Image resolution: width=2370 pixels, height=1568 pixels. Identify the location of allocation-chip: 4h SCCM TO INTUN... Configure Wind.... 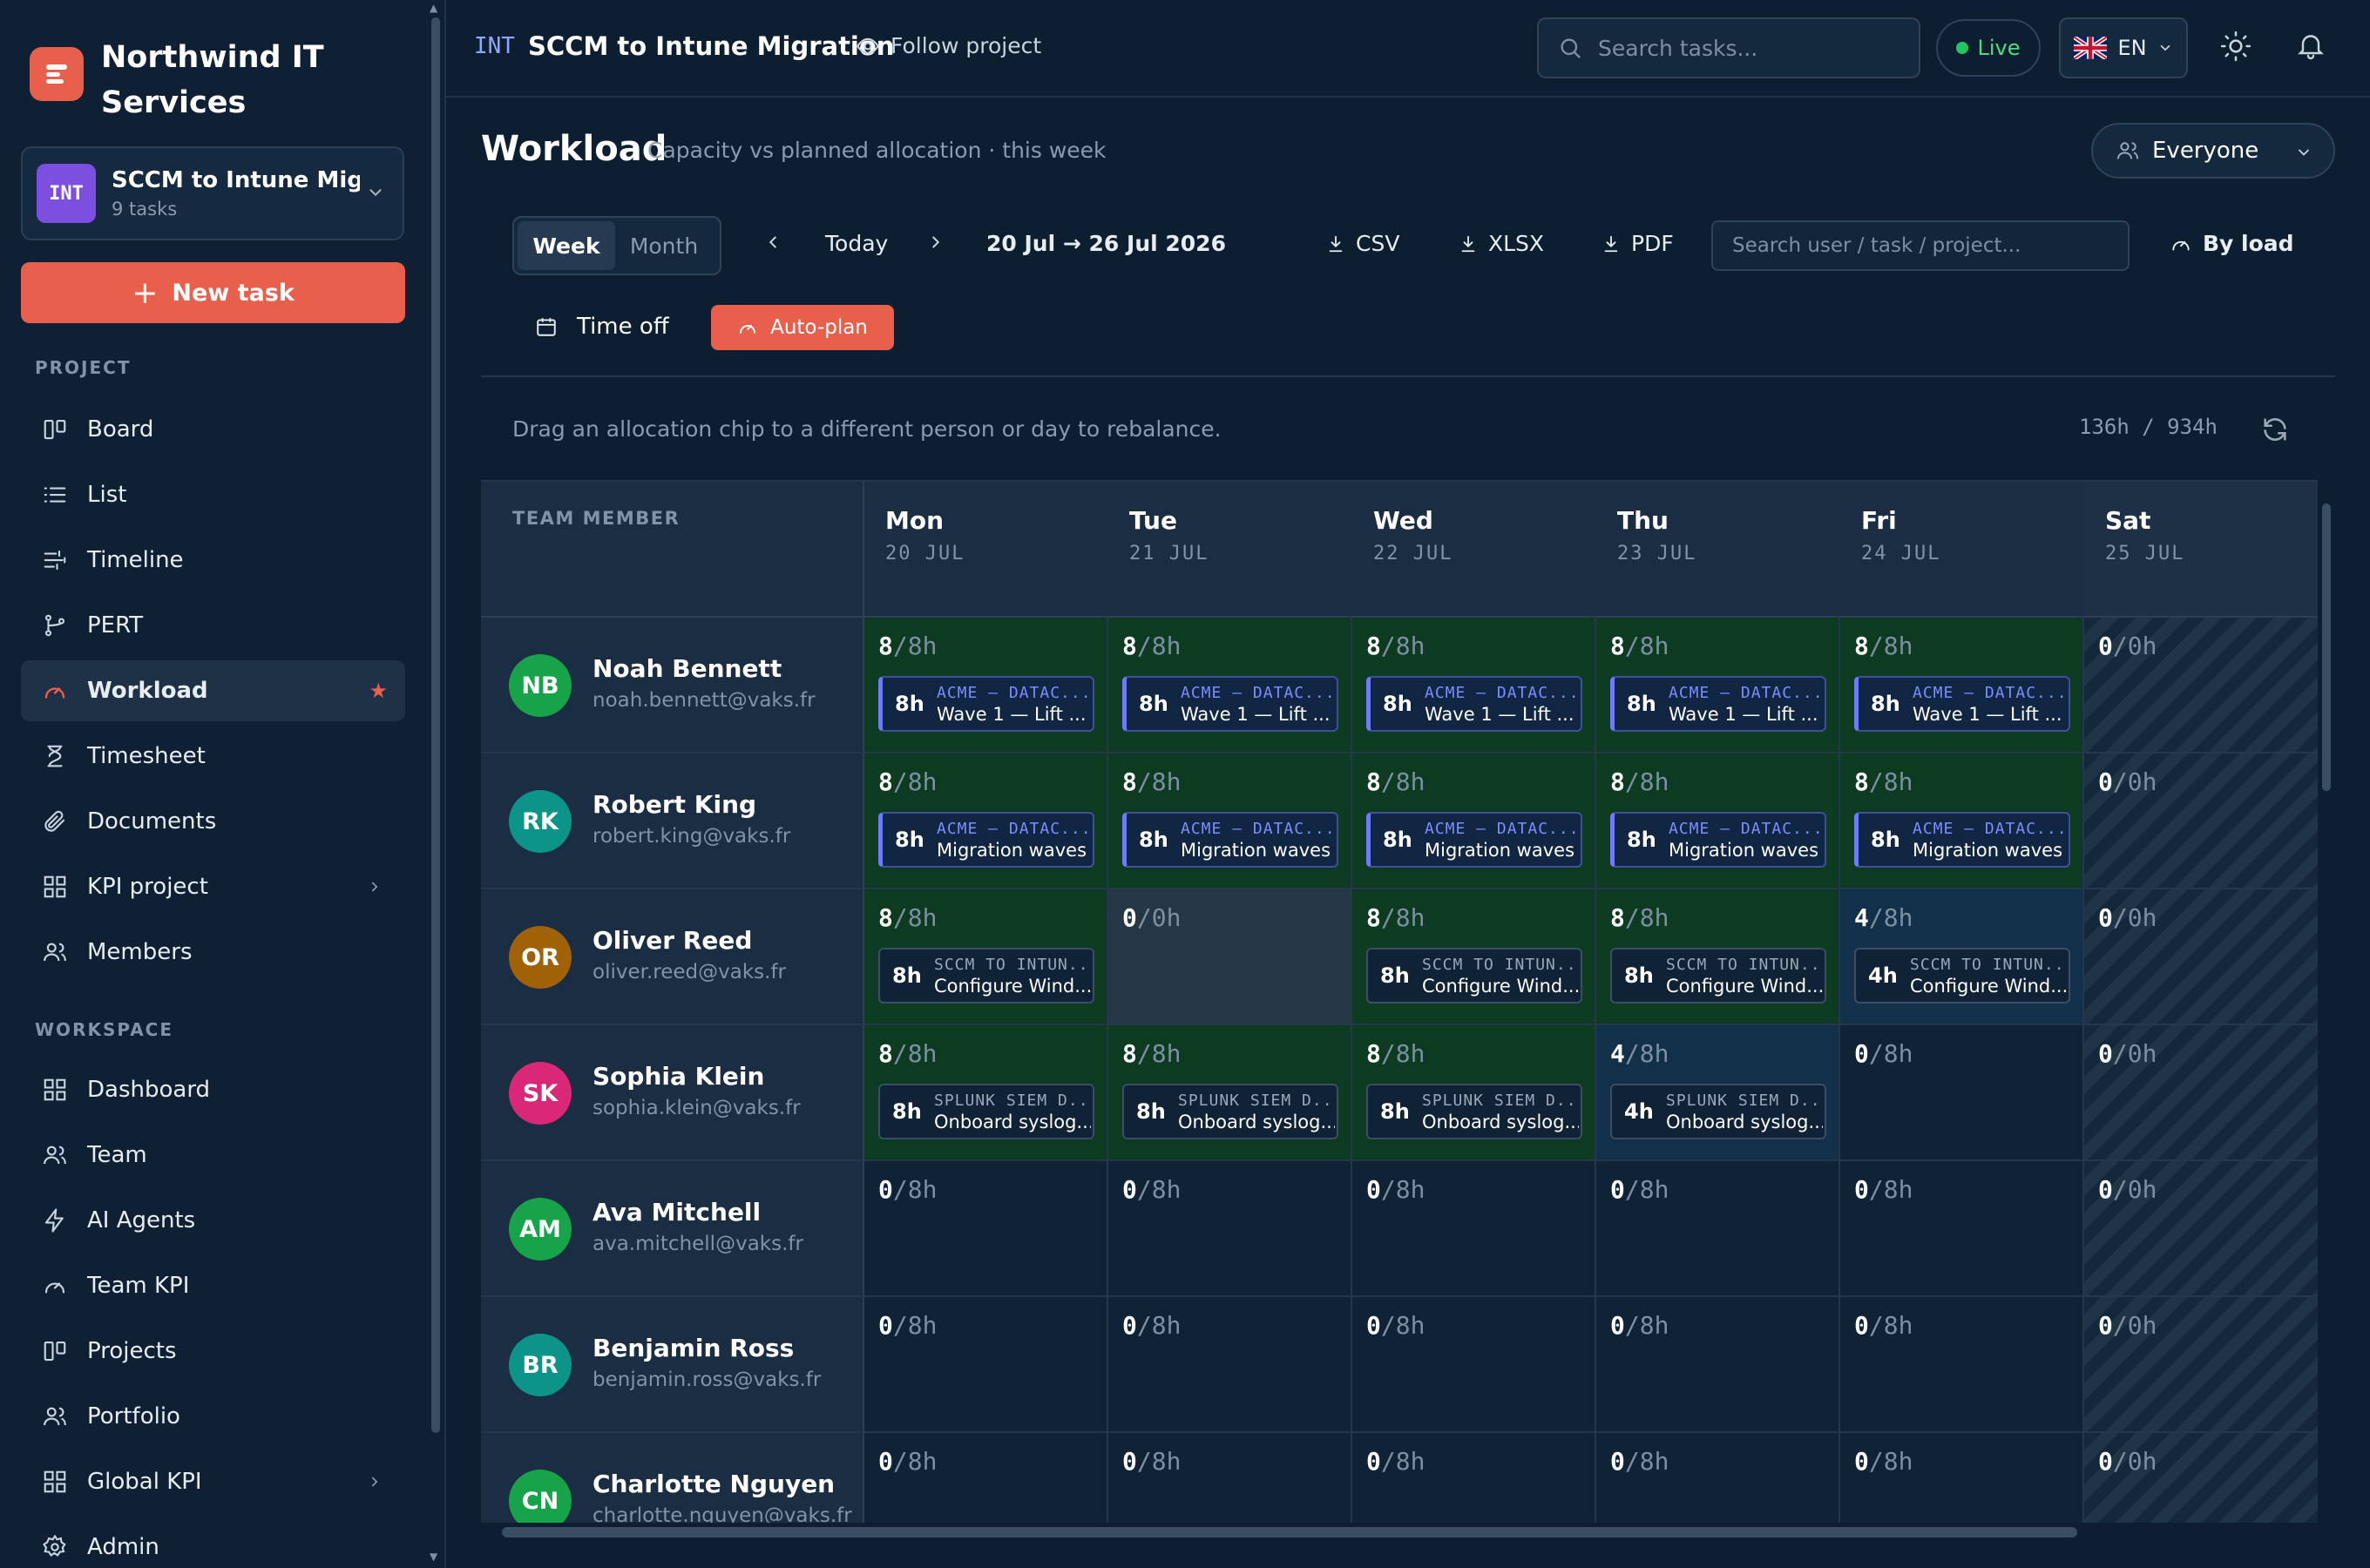
(1962, 976).